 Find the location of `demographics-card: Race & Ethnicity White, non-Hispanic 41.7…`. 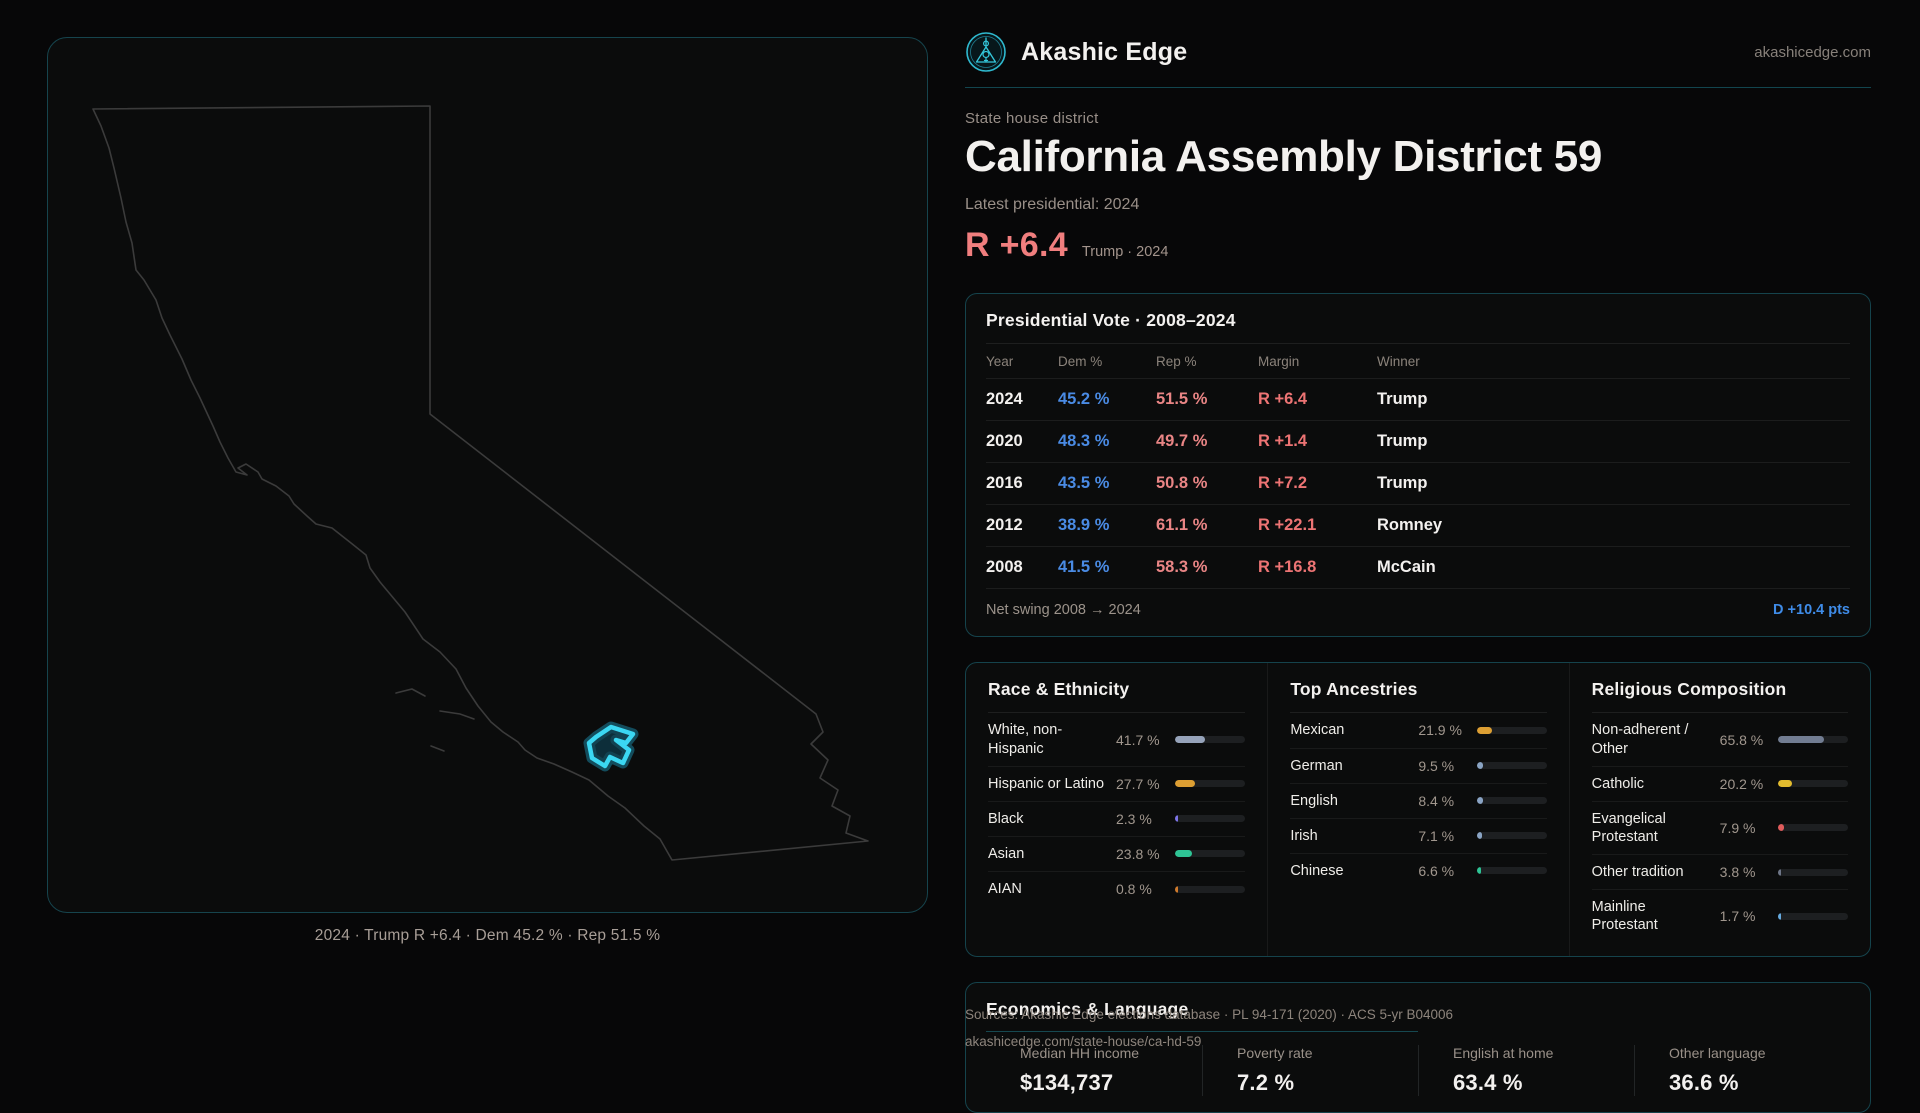

demographics-card: Race & Ethnicity White, non-Hispanic 41.7… is located at coordinates (1418, 810).